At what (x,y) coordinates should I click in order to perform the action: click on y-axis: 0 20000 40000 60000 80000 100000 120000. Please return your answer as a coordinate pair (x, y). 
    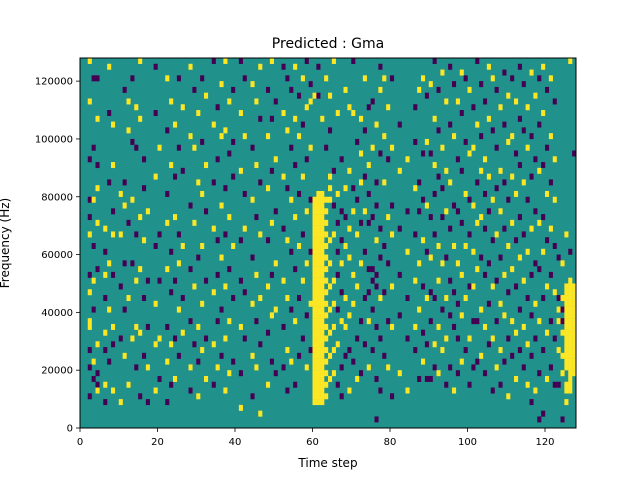
    Looking at the image, I should click on (57, 256).